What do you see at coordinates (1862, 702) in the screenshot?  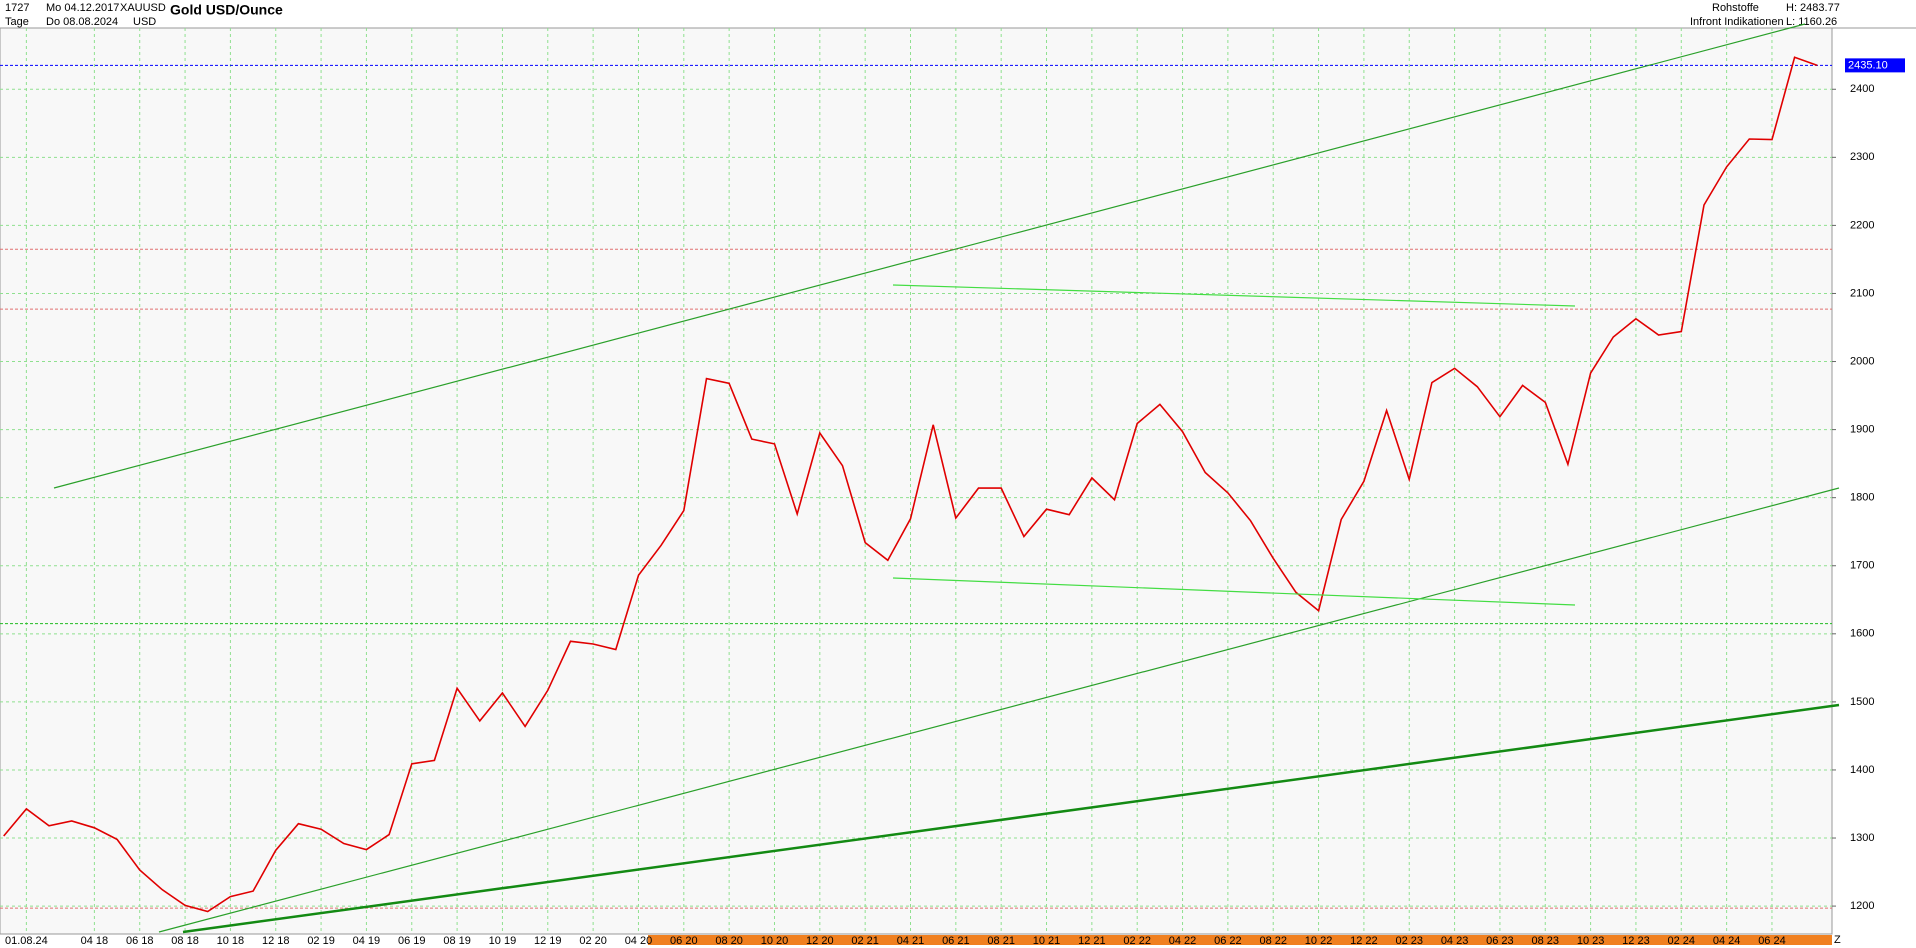 I see `y-tick-label: 1500` at bounding box center [1862, 702].